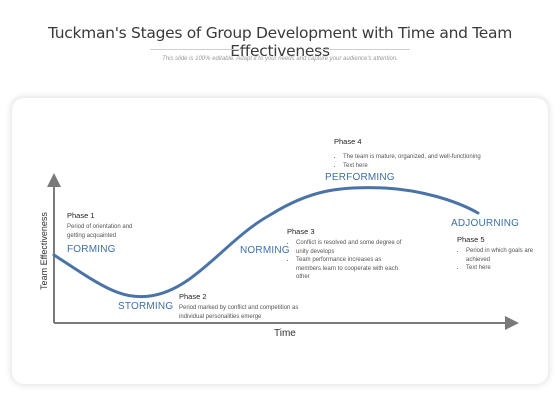  I want to click on x-axis-label: Time, so click(285, 333).